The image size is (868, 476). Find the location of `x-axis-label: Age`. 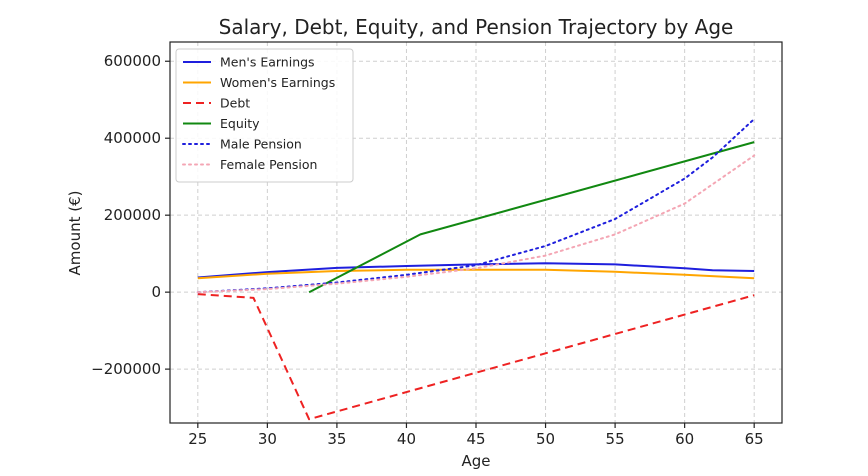

x-axis-label: Age is located at coordinates (475, 461).